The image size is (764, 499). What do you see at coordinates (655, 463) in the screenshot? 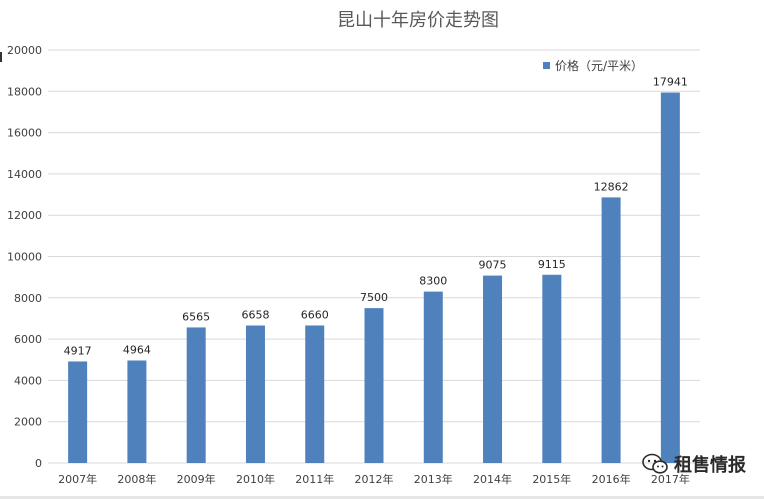
I see `wechat-icon` at bounding box center [655, 463].